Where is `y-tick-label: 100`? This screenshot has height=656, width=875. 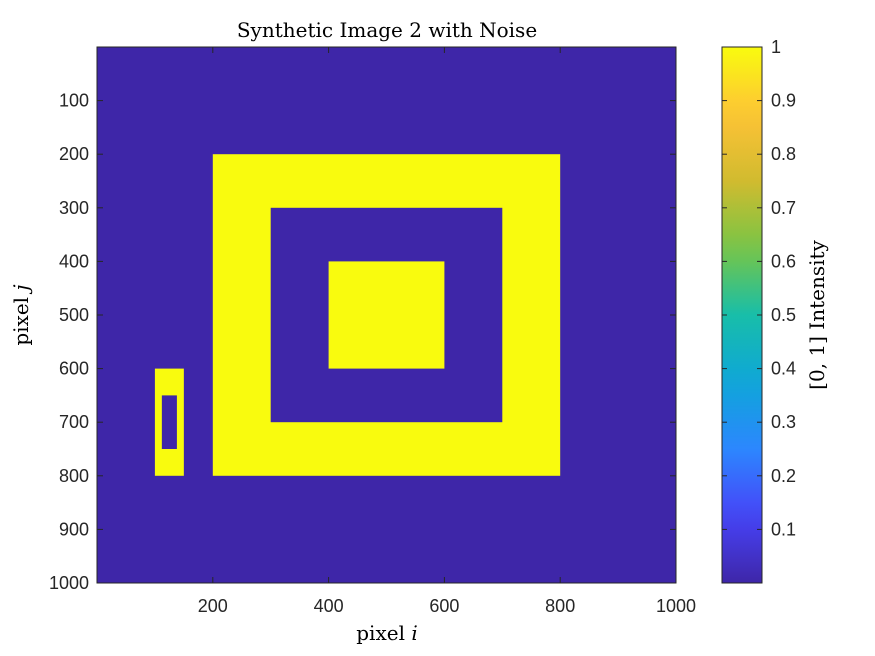 y-tick-label: 100 is located at coordinates (74, 101).